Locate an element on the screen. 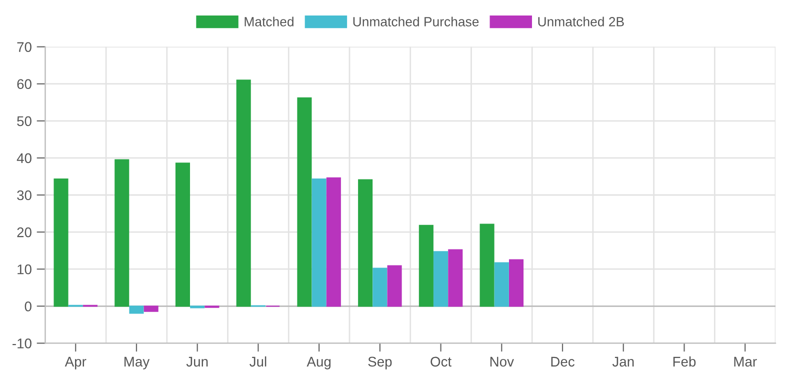 The width and height of the screenshot is (807, 390). x-tick-label: Jul is located at coordinates (258, 361).